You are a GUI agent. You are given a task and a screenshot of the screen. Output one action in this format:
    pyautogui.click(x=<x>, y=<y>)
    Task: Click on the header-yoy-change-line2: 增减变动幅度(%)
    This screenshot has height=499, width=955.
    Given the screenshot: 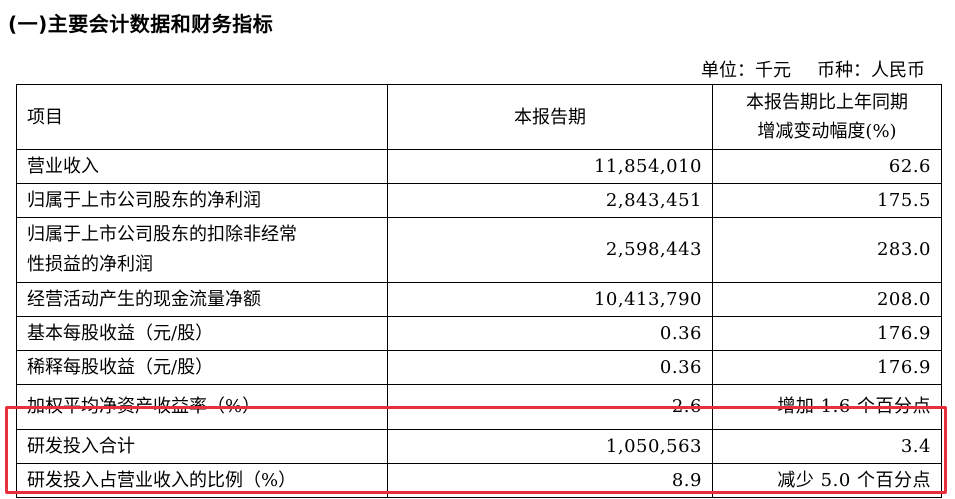 What is the action you would take?
    pyautogui.click(x=827, y=131)
    